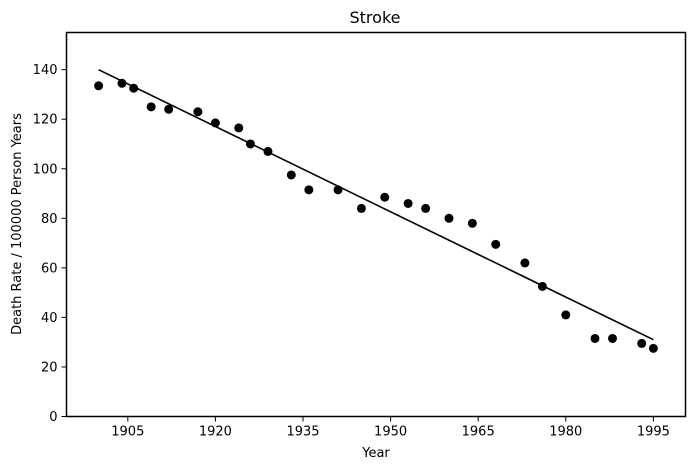 This screenshot has width=695, height=470. I want to click on y-tick-label: 0, so click(53, 417).